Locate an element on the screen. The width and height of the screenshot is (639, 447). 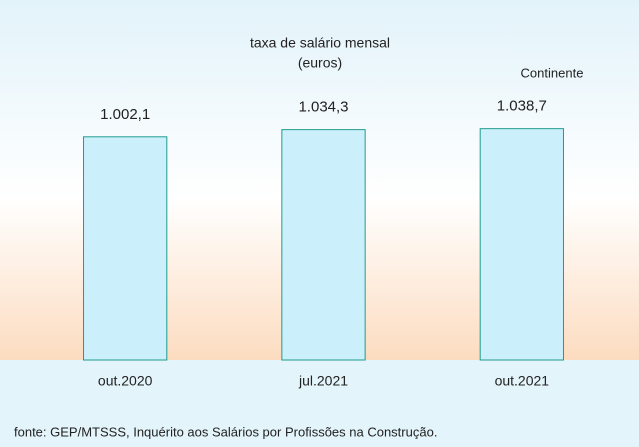
chart-subtitle: (euros) is located at coordinates (320, 63).